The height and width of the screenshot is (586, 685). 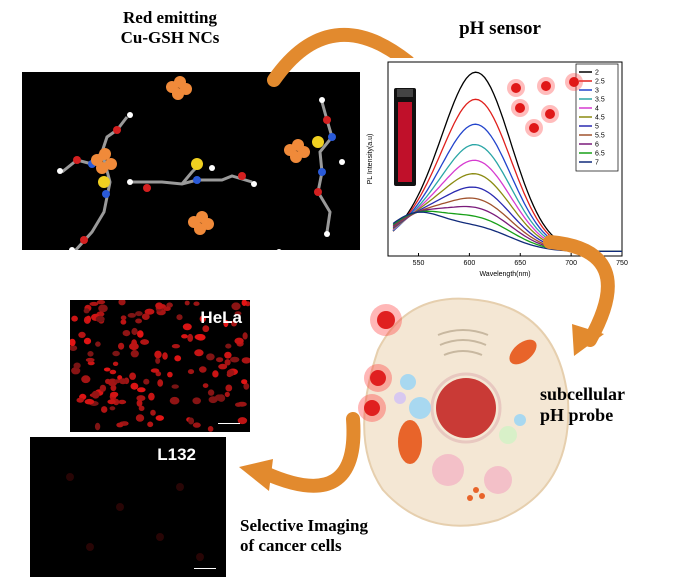 What do you see at coordinates (600, 82) in the screenshot?
I see `legend-entry: 2.5` at bounding box center [600, 82].